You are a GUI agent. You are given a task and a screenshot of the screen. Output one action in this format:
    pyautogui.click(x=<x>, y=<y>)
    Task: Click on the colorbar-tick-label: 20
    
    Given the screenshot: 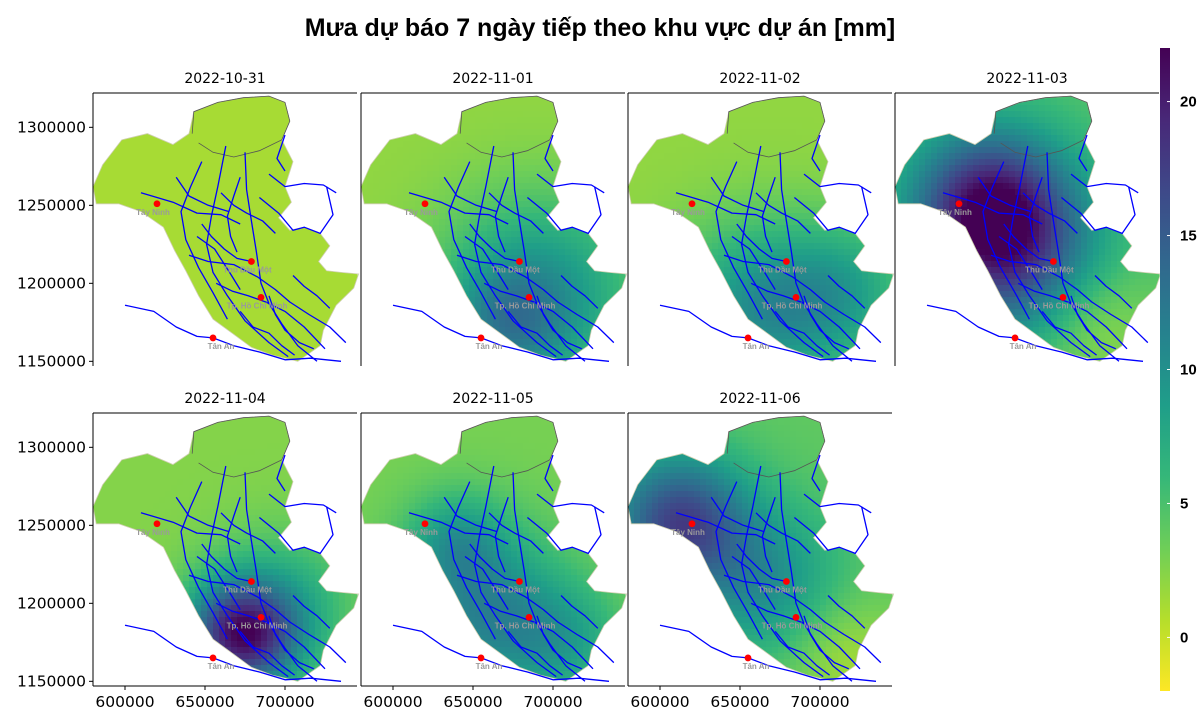 What is the action you would take?
    pyautogui.click(x=1188, y=102)
    